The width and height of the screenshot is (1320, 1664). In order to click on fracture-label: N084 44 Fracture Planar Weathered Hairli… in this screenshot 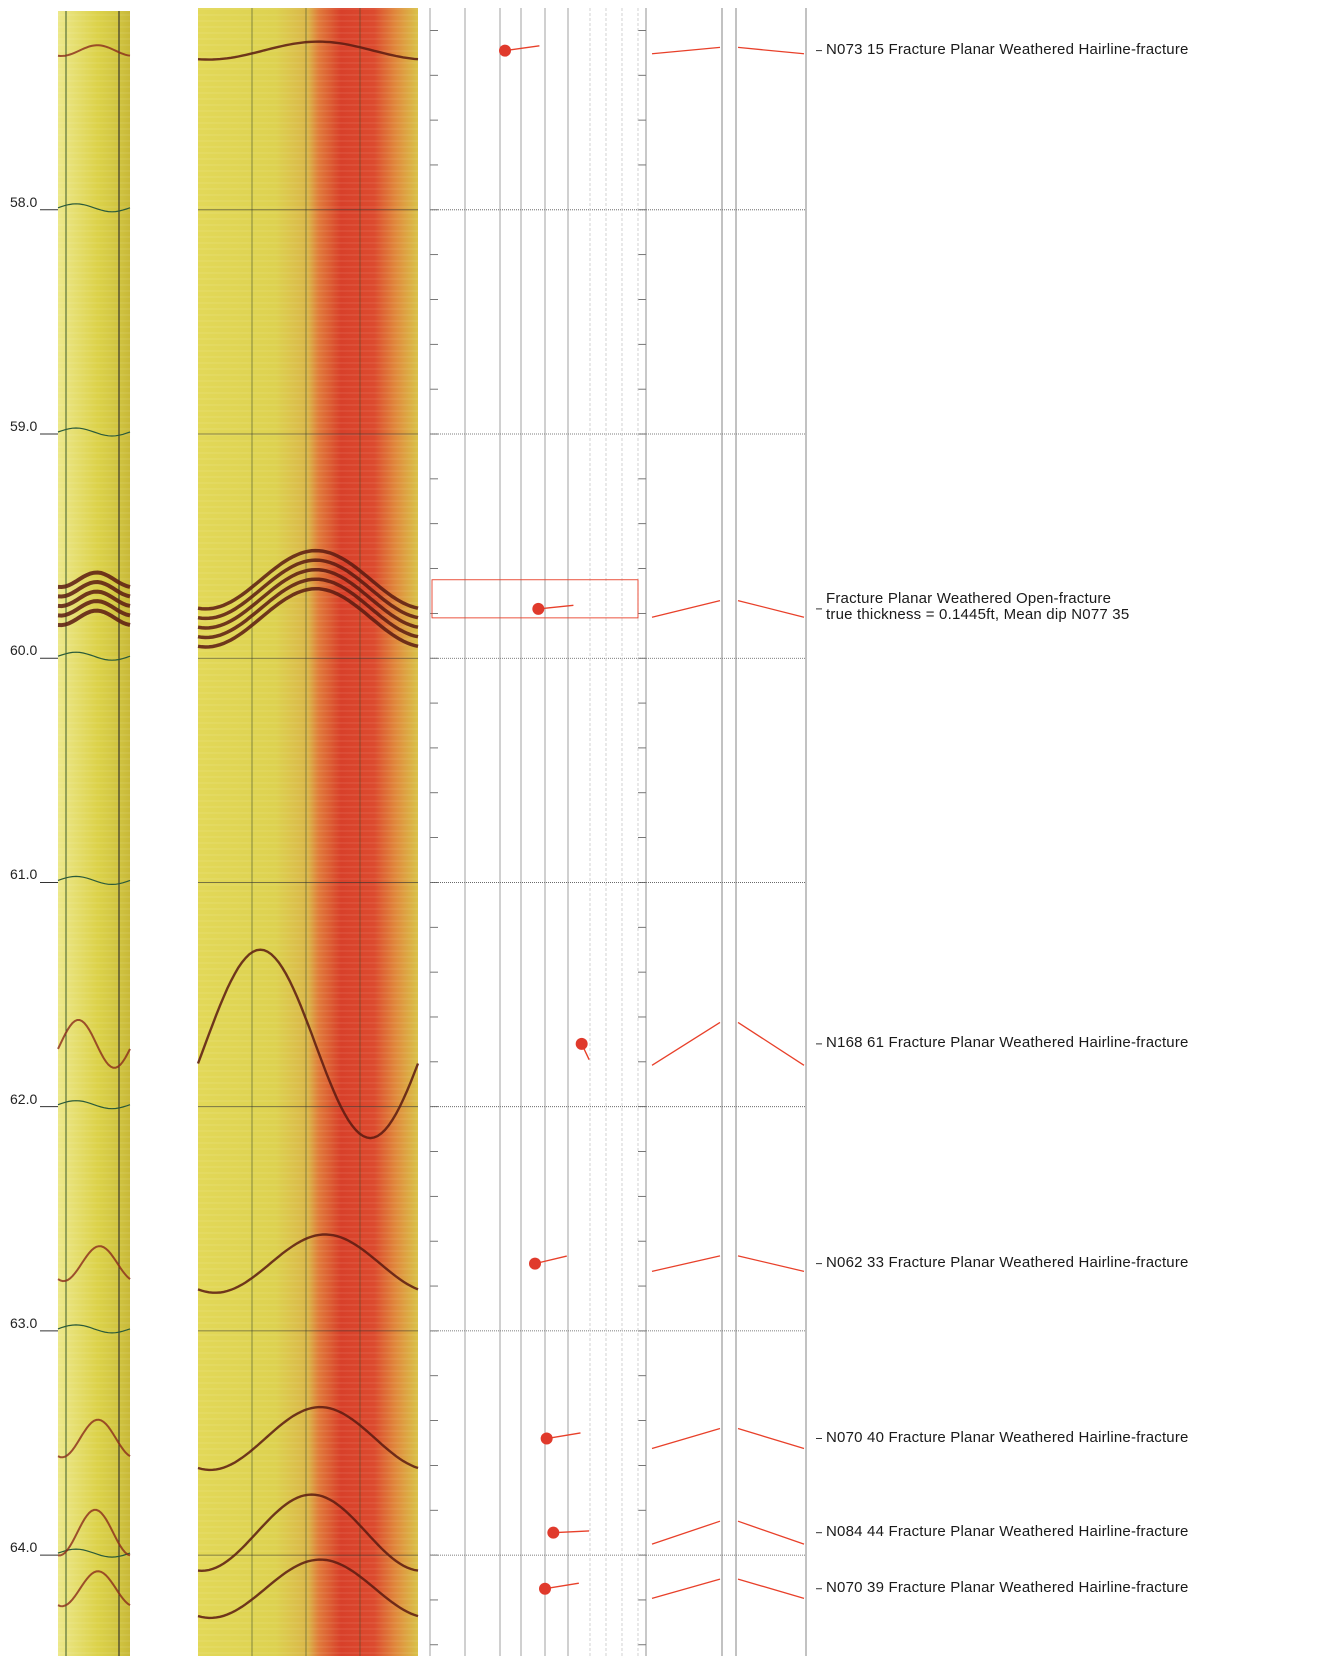, I will do `click(1007, 1531)`.